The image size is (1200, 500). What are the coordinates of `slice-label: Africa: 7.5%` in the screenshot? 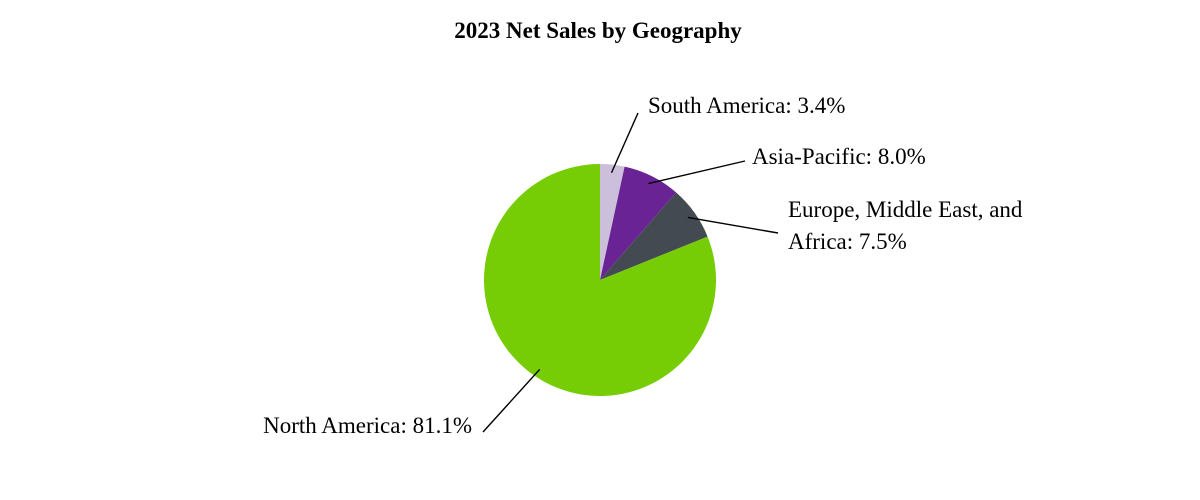 It's located at (847, 241).